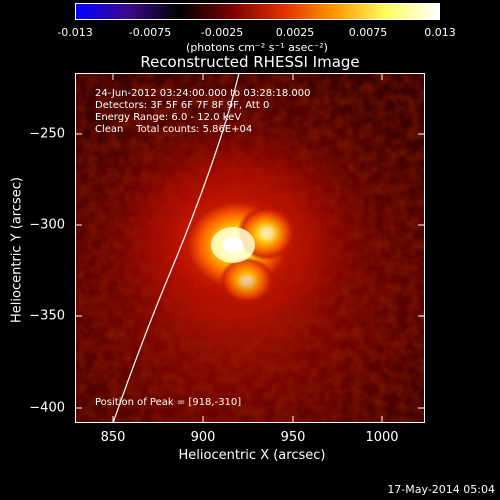 The height and width of the screenshot is (500, 500). What do you see at coordinates (252, 455) in the screenshot?
I see `x-axis-label: Heliocentric X (arcsec)` at bounding box center [252, 455].